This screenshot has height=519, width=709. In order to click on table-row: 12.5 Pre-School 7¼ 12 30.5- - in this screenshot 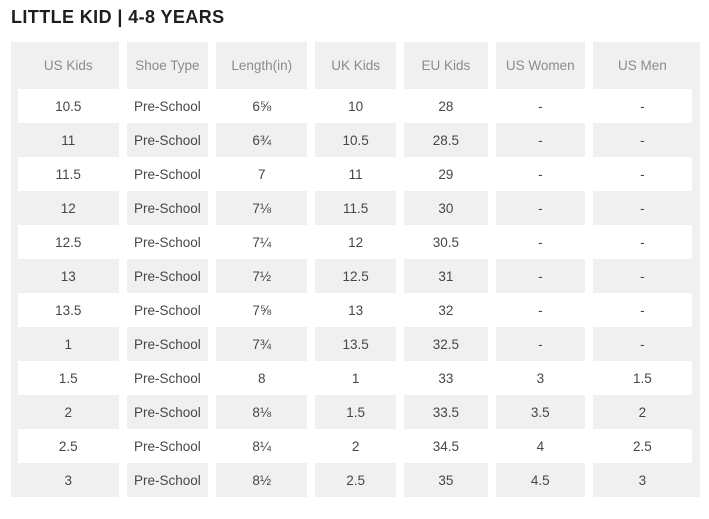, I will do `click(355, 242)`.